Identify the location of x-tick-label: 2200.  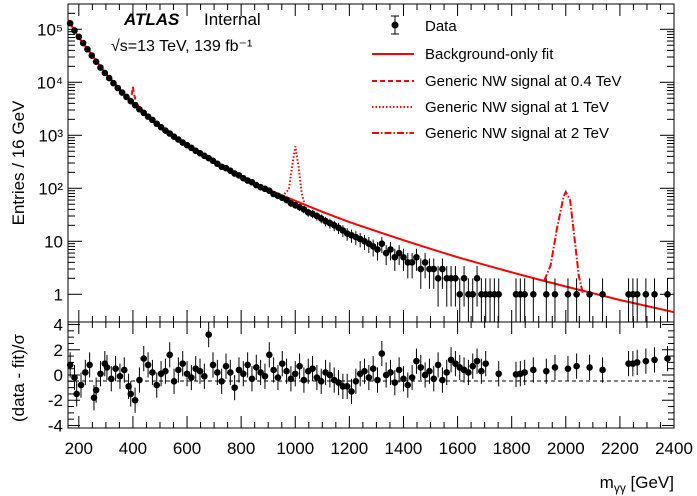
(620, 448).